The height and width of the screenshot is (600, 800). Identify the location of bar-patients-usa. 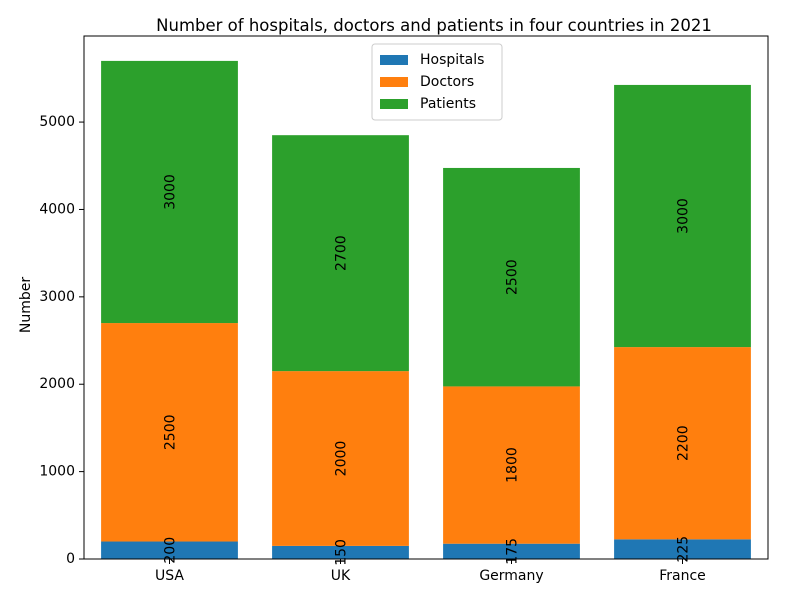
(169, 192).